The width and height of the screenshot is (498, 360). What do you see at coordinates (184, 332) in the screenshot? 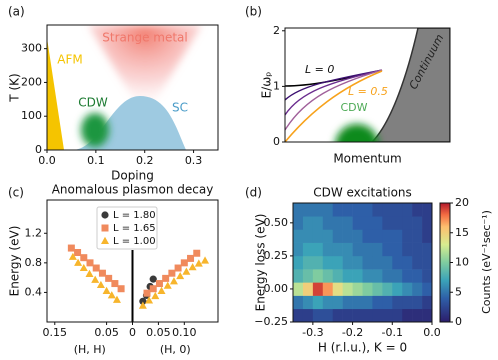
I see `x-tick-label: 0.10` at bounding box center [184, 332].